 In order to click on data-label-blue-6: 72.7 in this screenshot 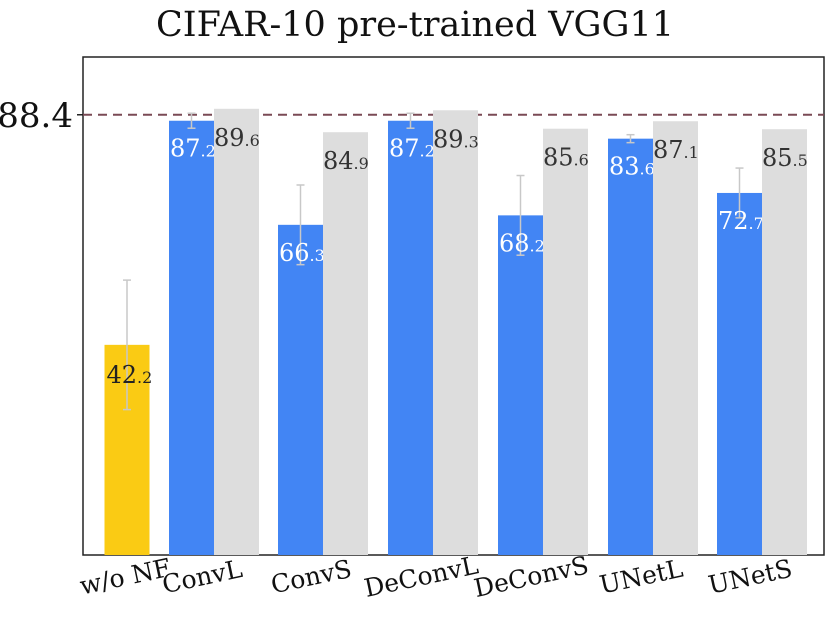, I will do `click(741, 221)`.